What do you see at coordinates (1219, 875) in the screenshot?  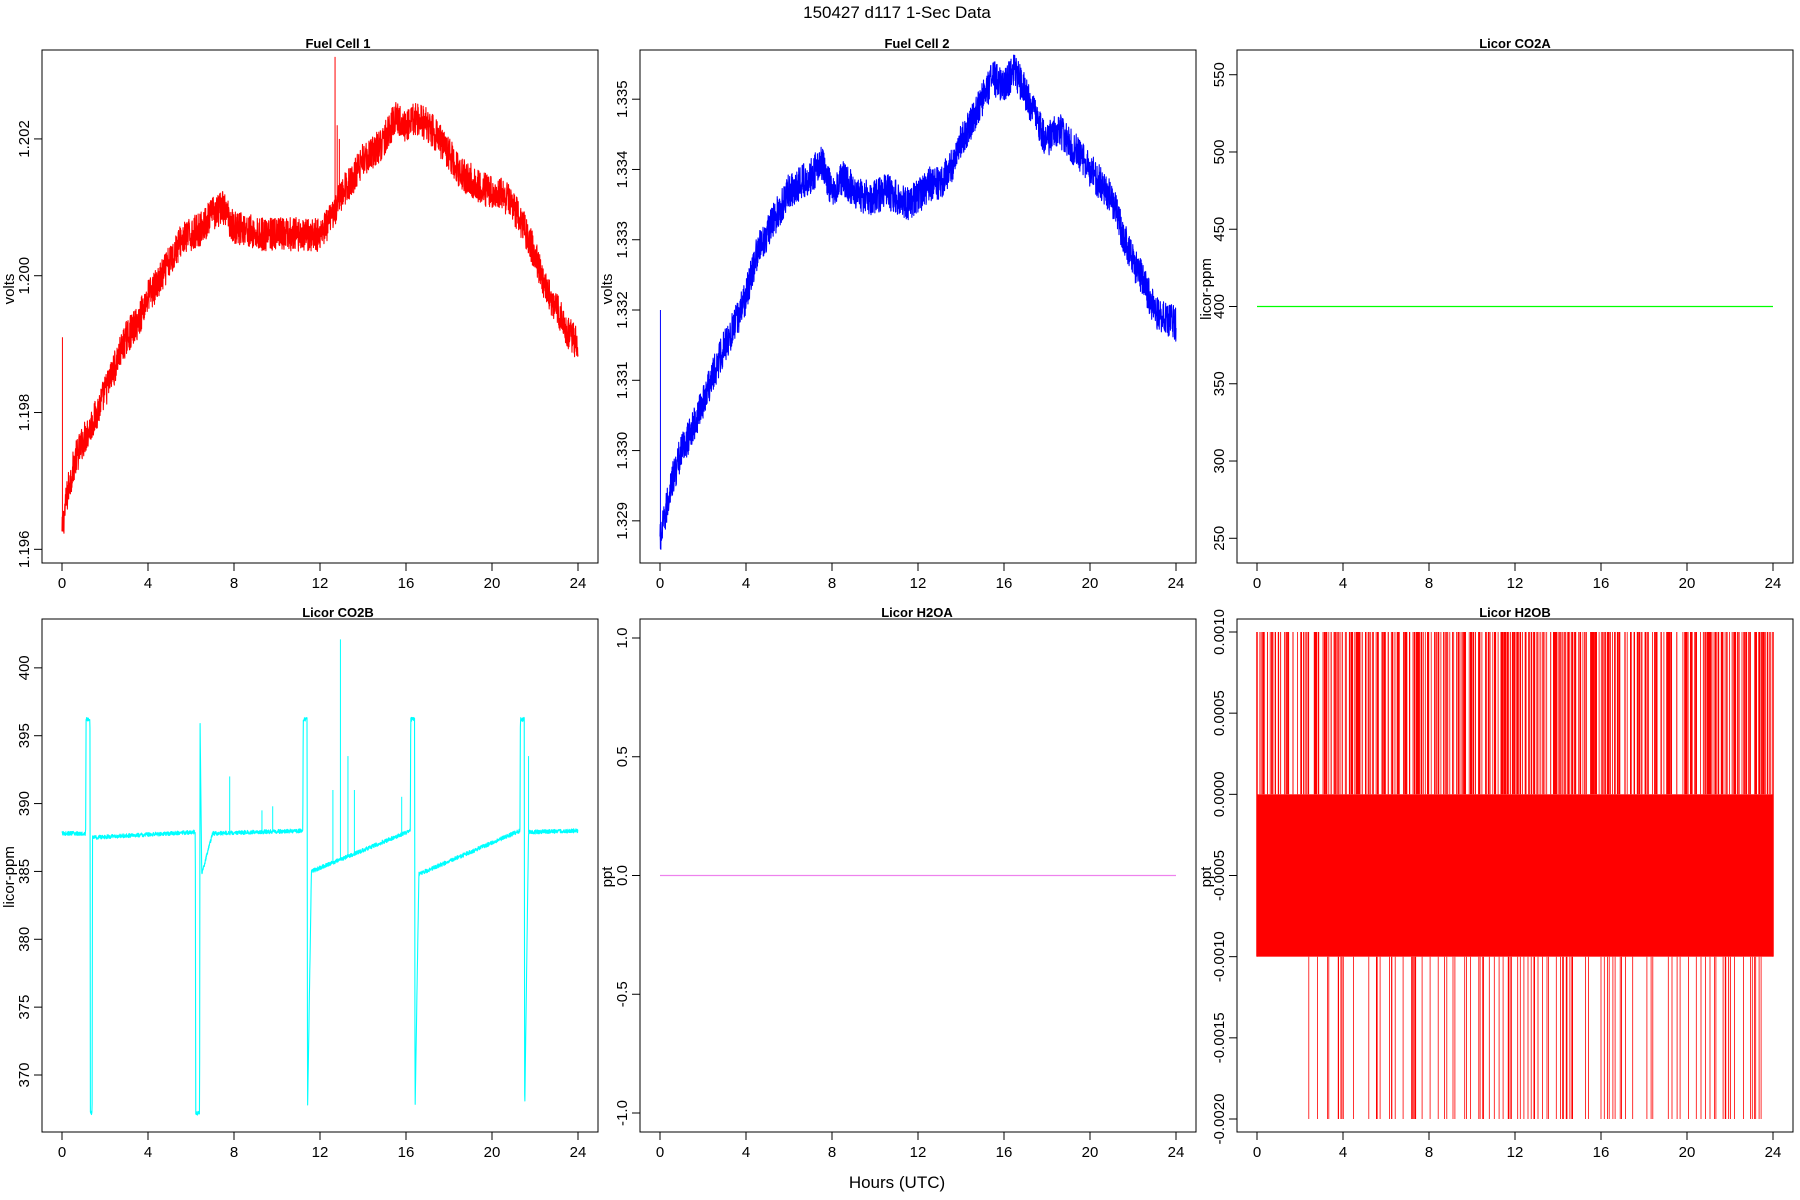 I see `y-tick-label: -0.0005` at bounding box center [1219, 875].